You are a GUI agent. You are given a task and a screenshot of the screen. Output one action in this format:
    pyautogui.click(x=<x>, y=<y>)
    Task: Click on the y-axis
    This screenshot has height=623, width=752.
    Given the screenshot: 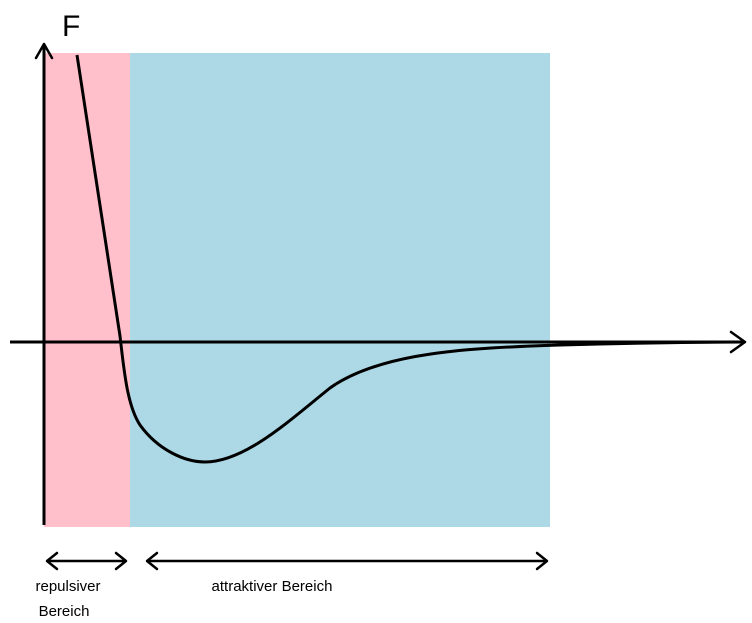 What is the action you would take?
    pyautogui.click(x=44, y=283)
    